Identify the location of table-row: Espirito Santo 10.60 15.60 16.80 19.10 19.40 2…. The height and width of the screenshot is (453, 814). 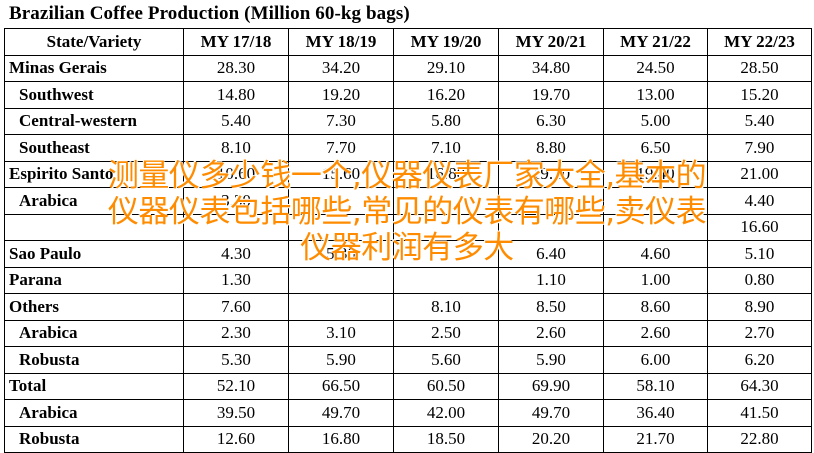
(408, 174).